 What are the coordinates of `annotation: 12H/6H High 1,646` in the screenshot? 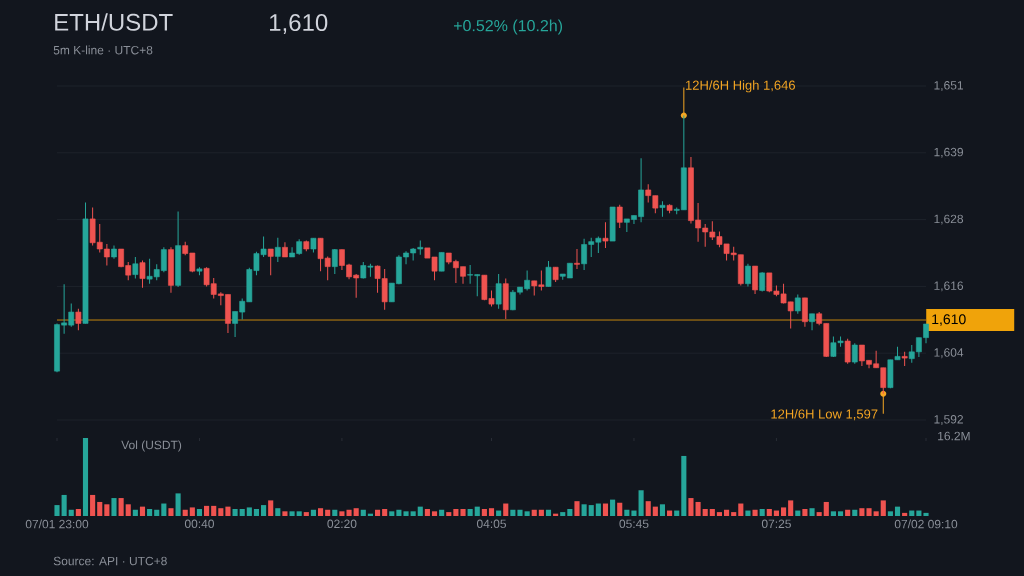 It's located at (740, 86).